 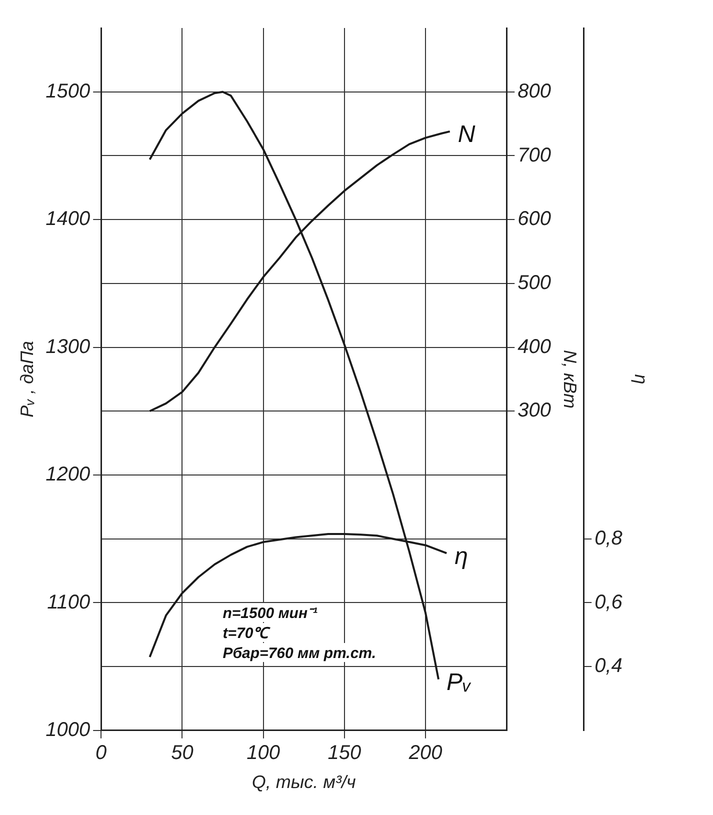 What do you see at coordinates (535, 283) in the screenshot?
I see `y2-tick-label: 500` at bounding box center [535, 283].